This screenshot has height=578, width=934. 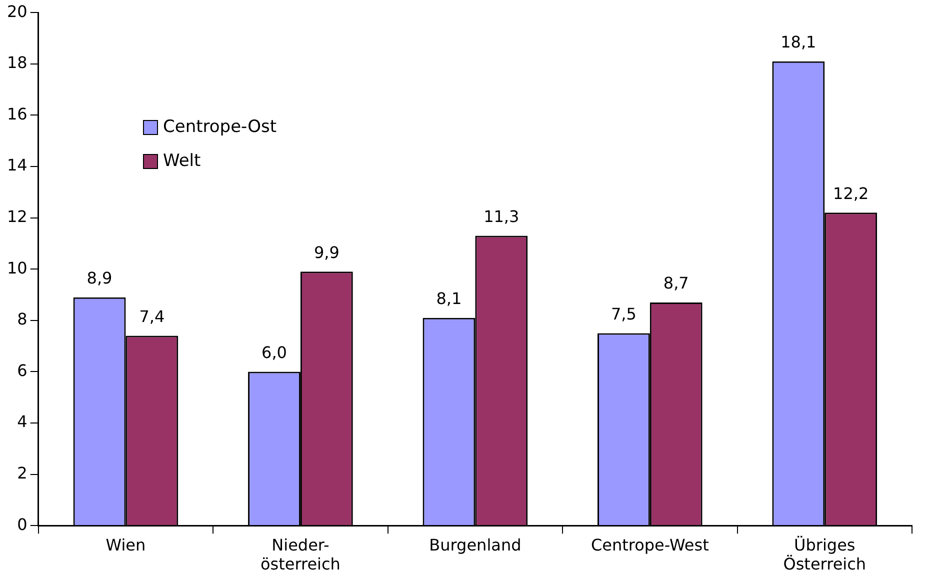 I want to click on data-label: 11,3, so click(x=502, y=216).